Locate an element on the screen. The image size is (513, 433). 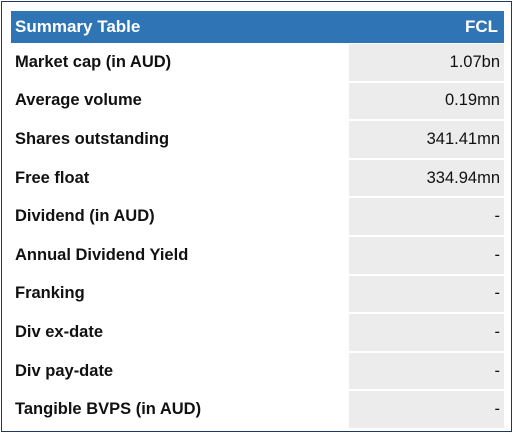
table-row-market-cap: Market cap (in AUD) 1.07bn is located at coordinates (257, 62).